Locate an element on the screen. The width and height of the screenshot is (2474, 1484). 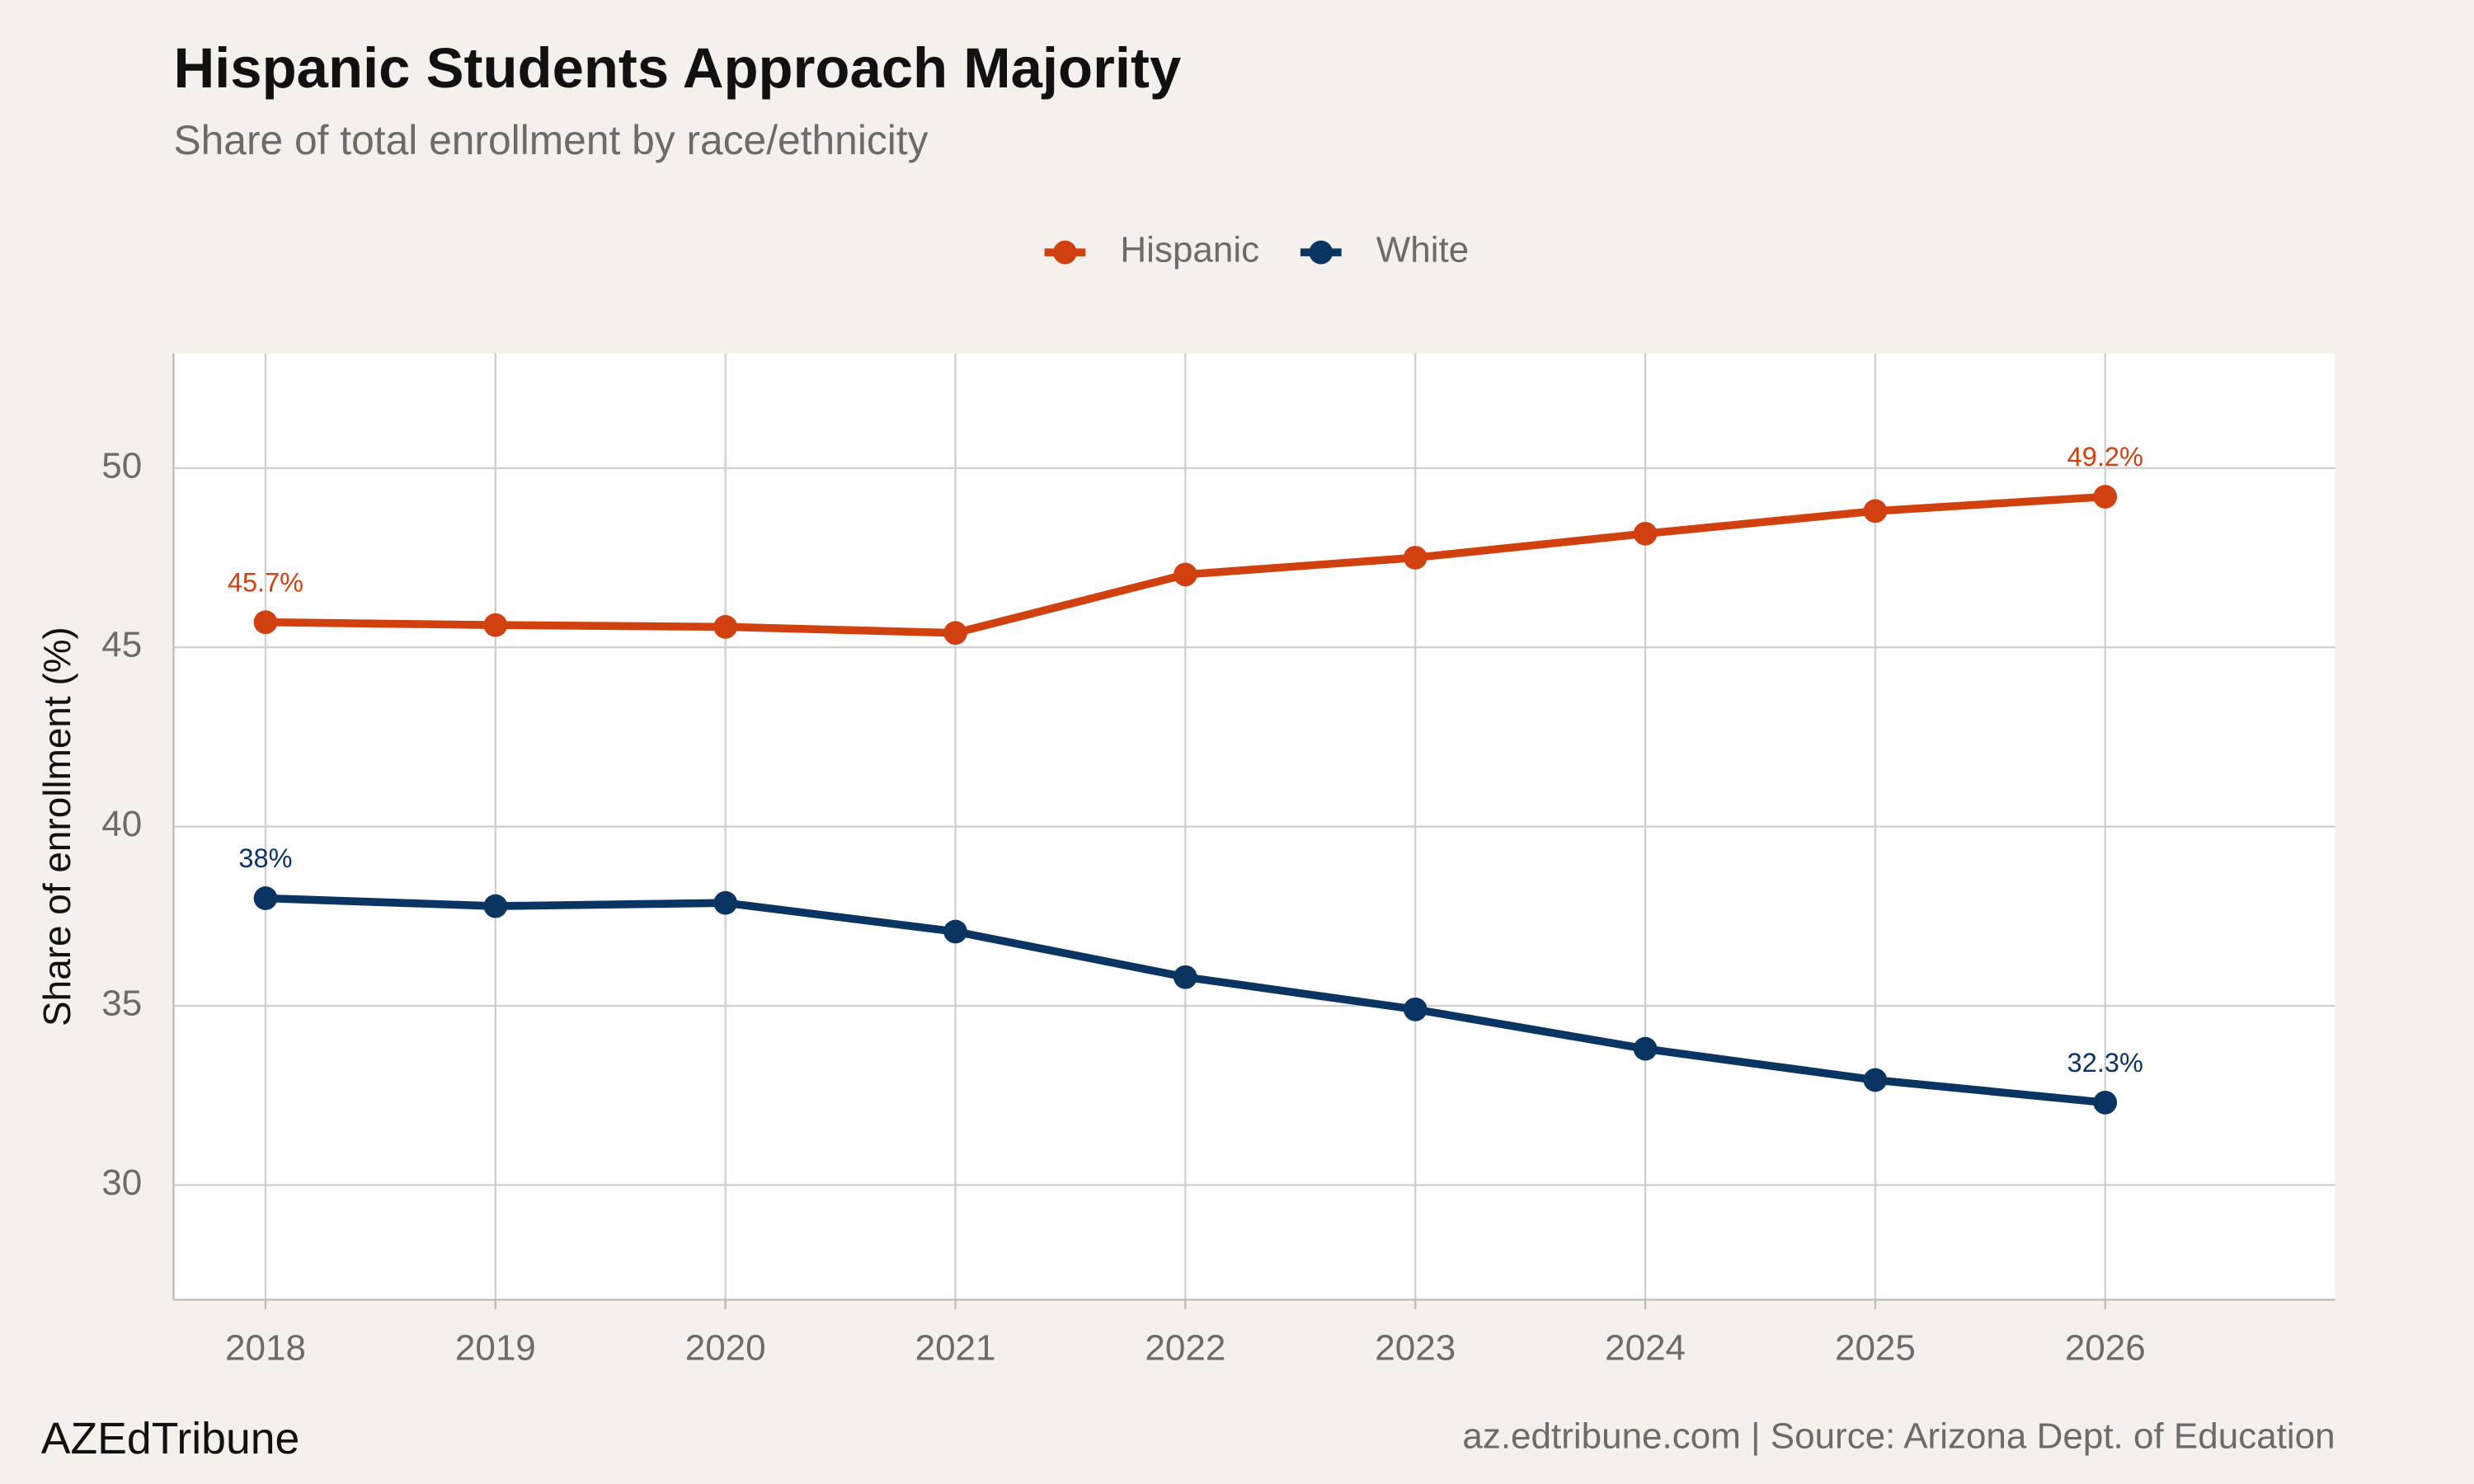
x-tick-label: 2018 is located at coordinates (265, 1347).